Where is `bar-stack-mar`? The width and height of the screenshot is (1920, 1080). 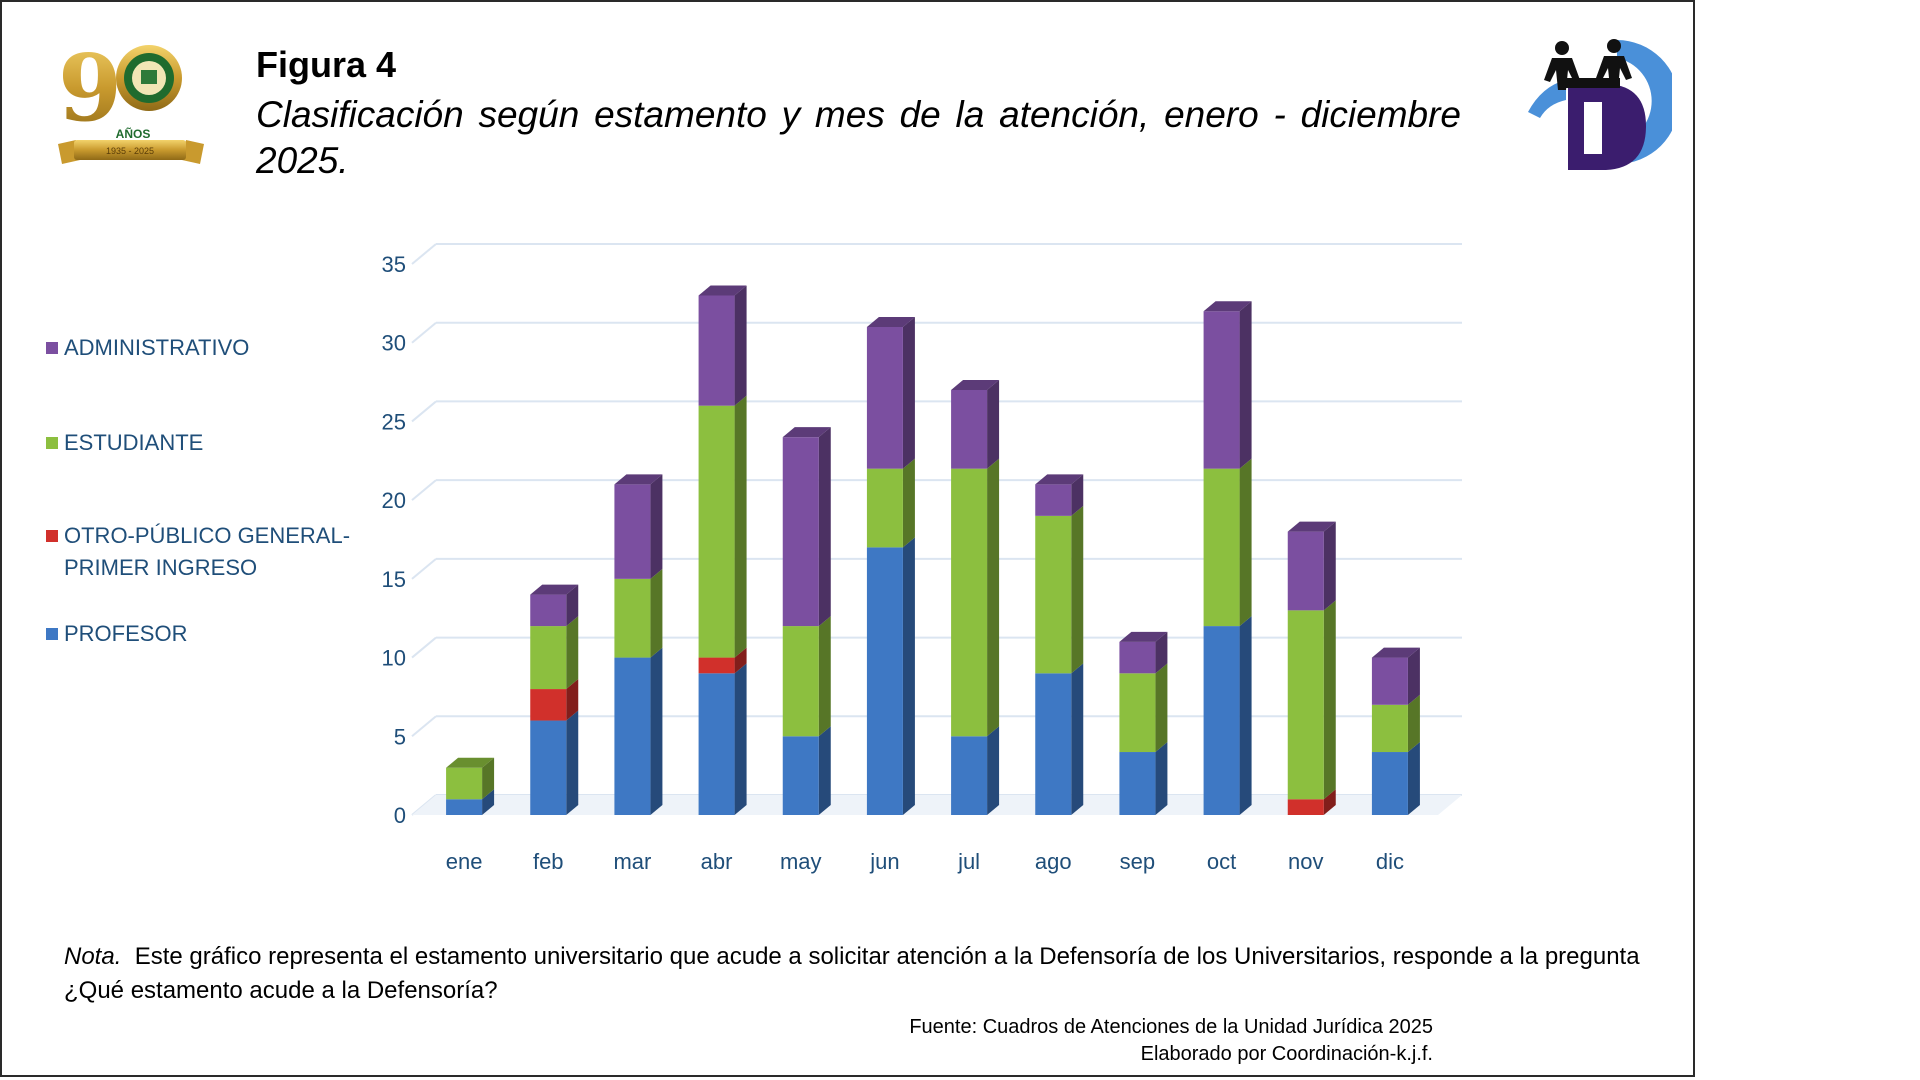 bar-stack-mar is located at coordinates (638, 644).